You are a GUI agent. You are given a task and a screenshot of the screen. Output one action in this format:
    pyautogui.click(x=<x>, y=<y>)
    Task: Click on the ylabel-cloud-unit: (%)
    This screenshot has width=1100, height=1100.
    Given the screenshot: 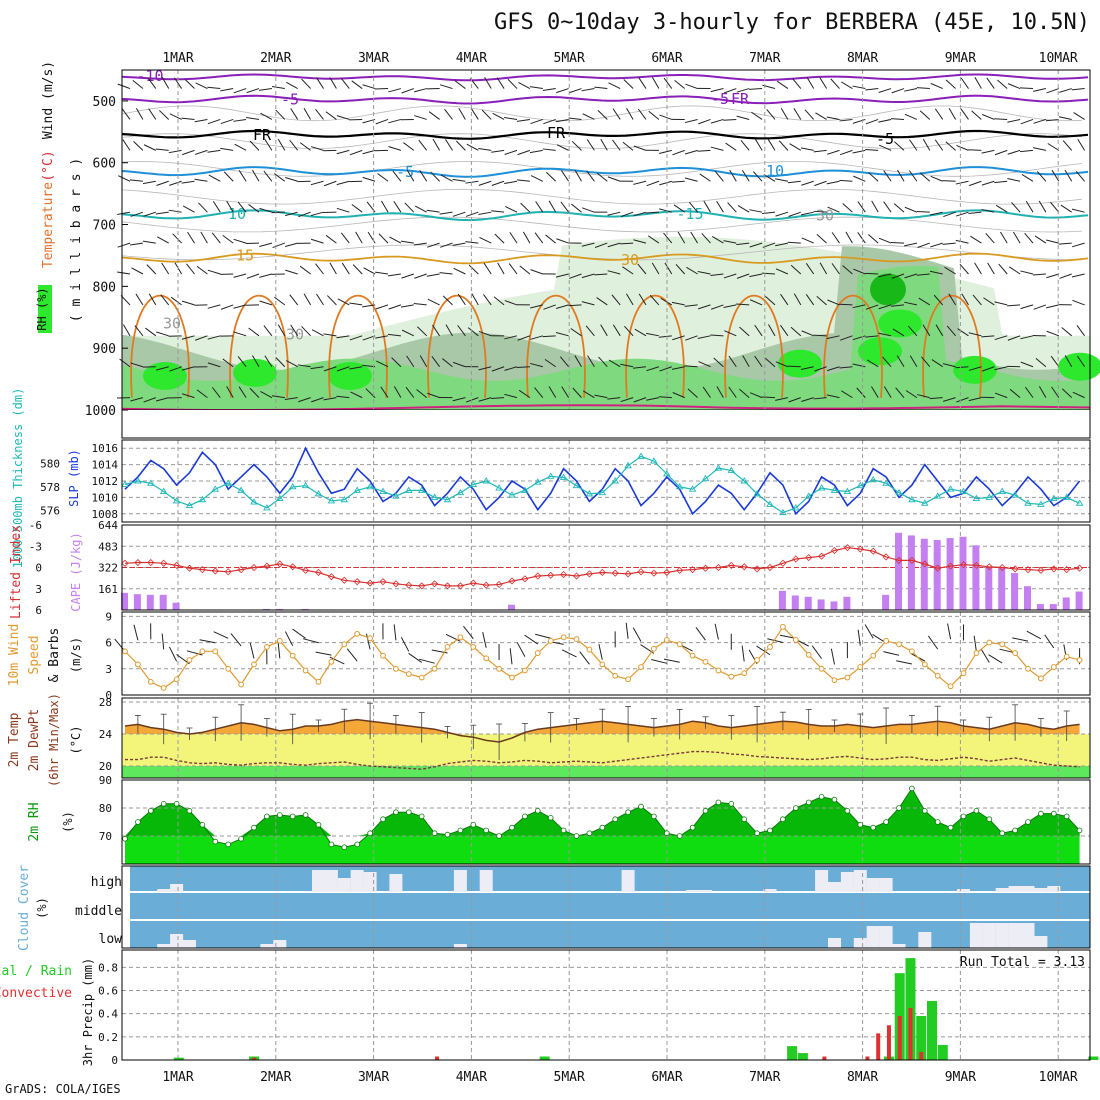 What is the action you would take?
    pyautogui.click(x=42, y=908)
    